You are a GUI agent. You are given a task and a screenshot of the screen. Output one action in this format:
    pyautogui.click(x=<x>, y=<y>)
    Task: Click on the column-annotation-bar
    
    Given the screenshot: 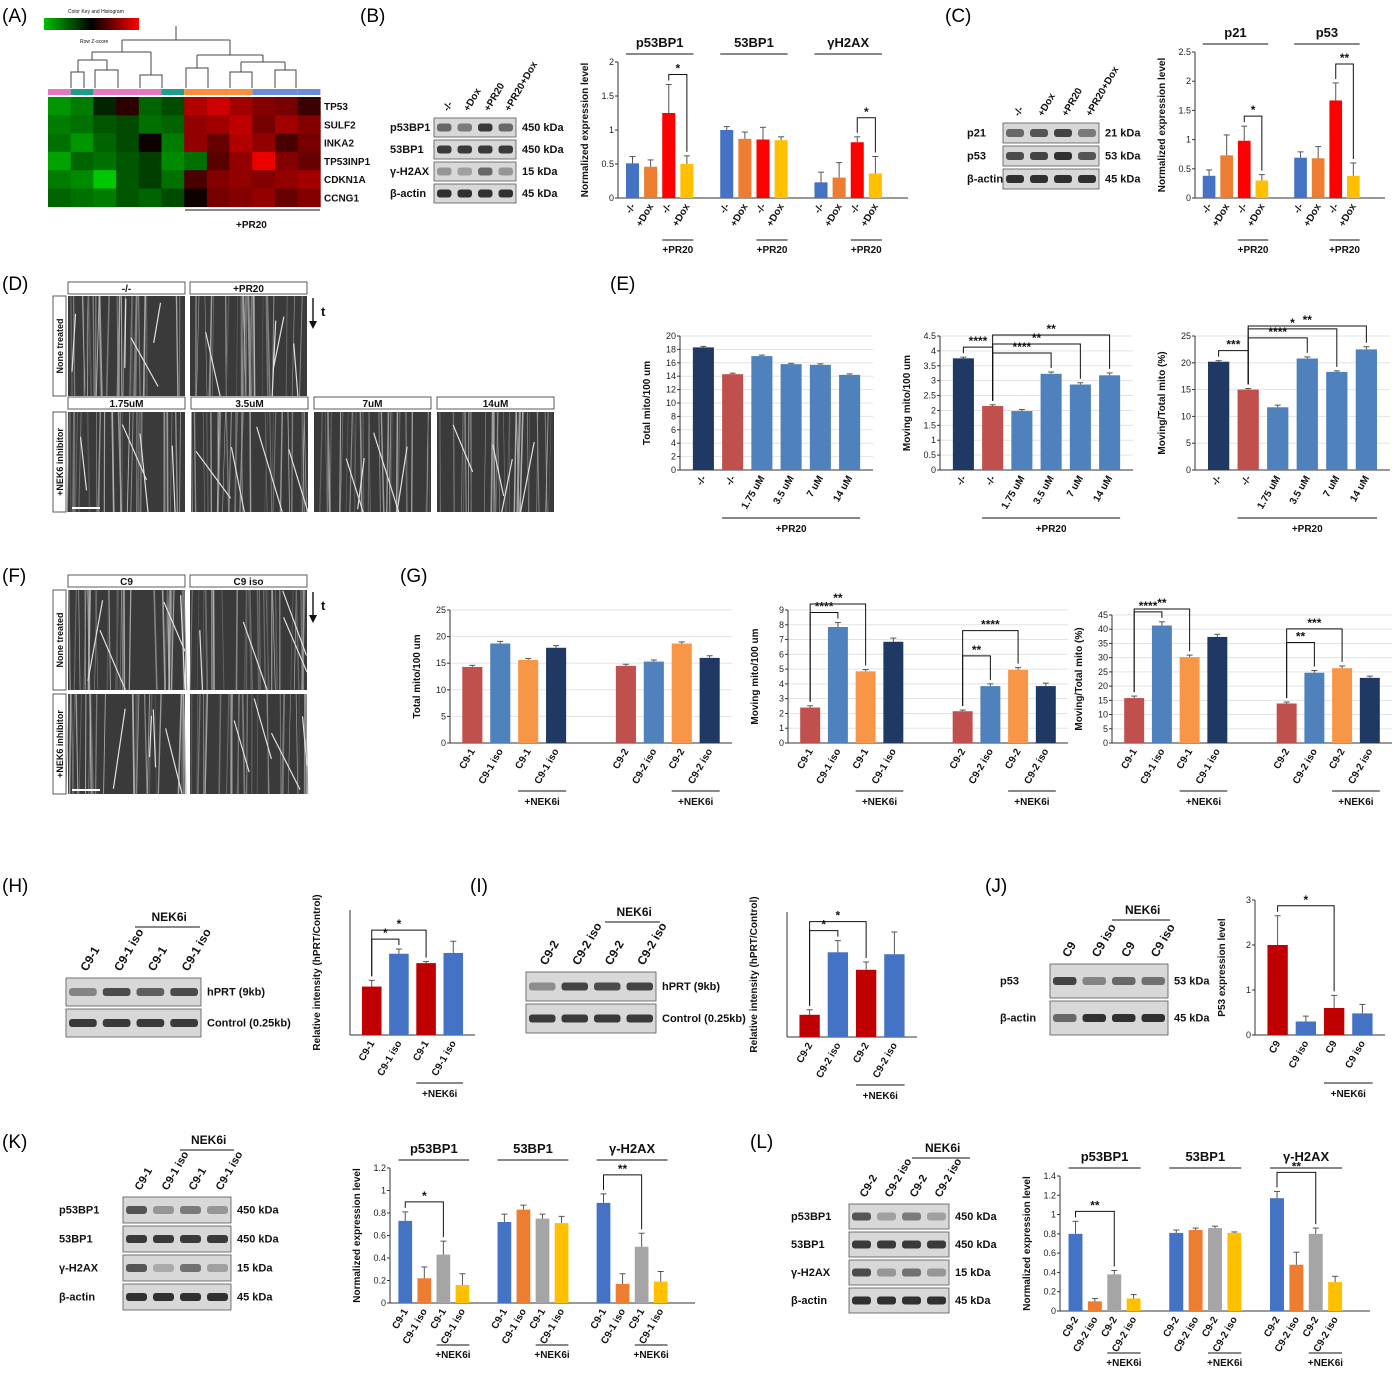 What is the action you would take?
    pyautogui.click(x=184, y=92)
    